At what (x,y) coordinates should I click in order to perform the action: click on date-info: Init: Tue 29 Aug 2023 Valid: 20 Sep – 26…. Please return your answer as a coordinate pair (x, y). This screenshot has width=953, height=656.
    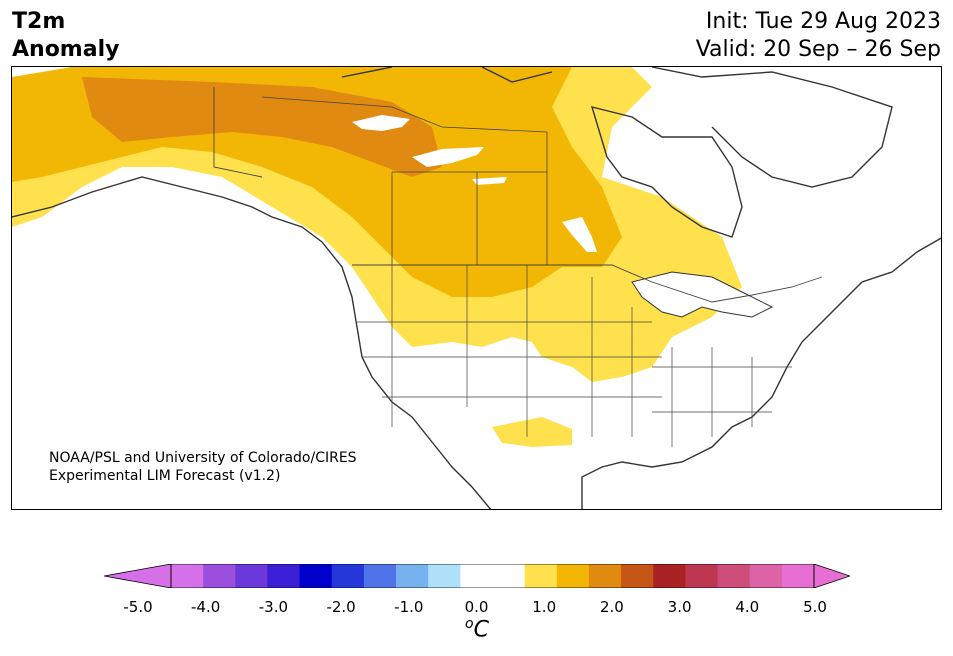
    Looking at the image, I should click on (818, 36).